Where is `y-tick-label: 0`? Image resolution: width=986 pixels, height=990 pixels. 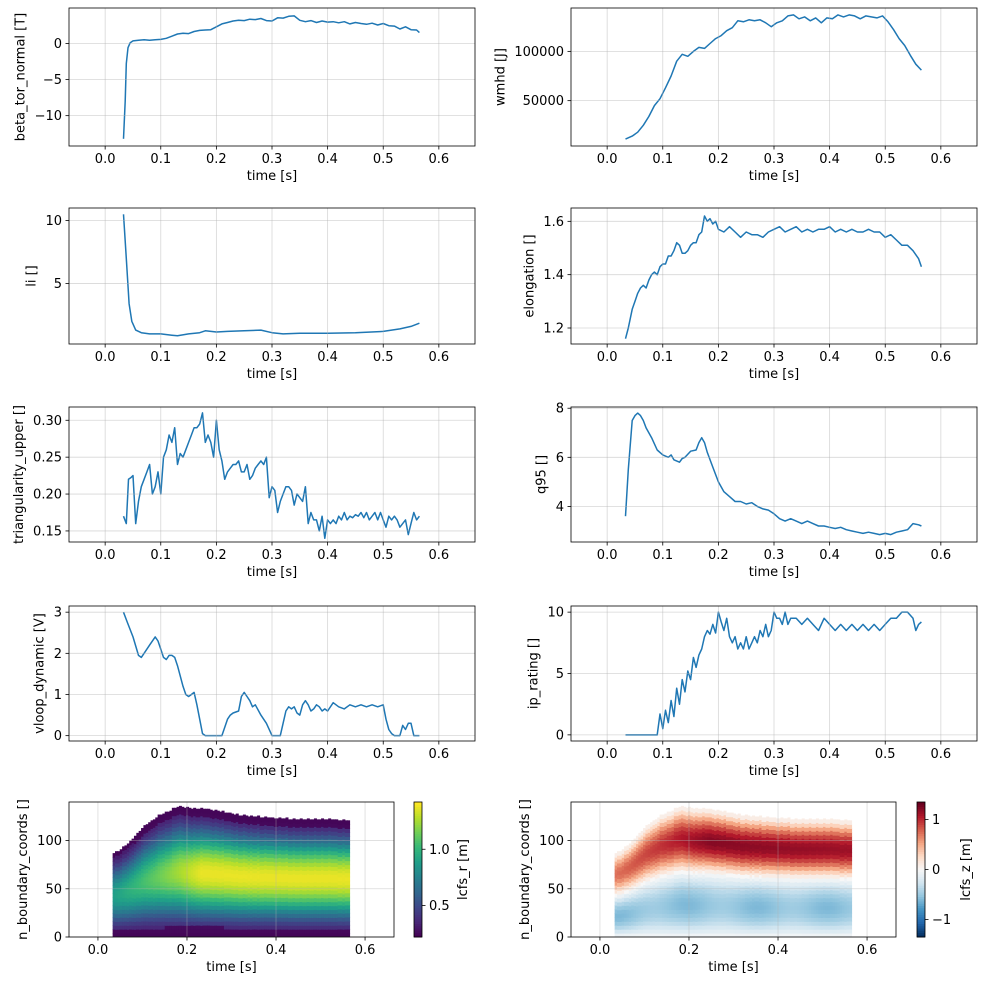 y-tick-label: 0 is located at coordinates (58, 44).